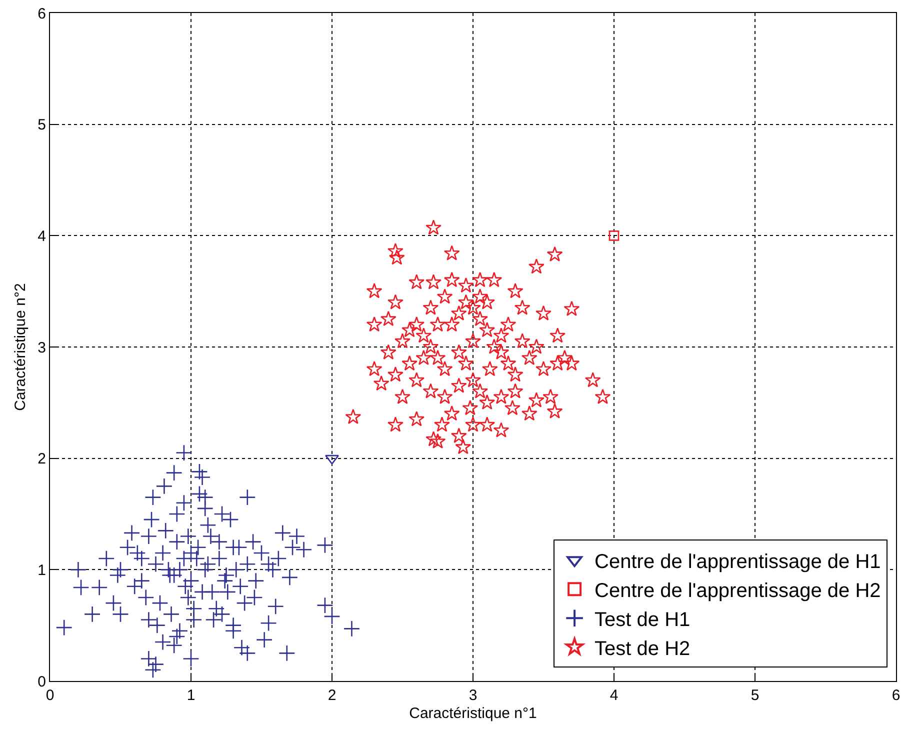 The width and height of the screenshot is (902, 736). Describe the element at coordinates (473, 713) in the screenshot. I see `x-axis-title: Caractéristique n°1` at that location.